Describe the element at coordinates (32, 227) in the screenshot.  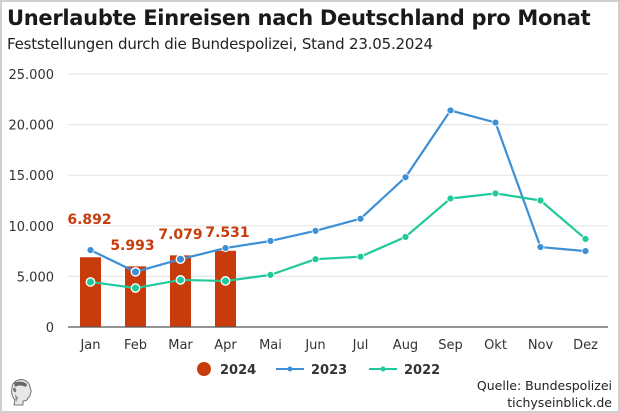
I see `y-tick-label: 10.000` at that location.